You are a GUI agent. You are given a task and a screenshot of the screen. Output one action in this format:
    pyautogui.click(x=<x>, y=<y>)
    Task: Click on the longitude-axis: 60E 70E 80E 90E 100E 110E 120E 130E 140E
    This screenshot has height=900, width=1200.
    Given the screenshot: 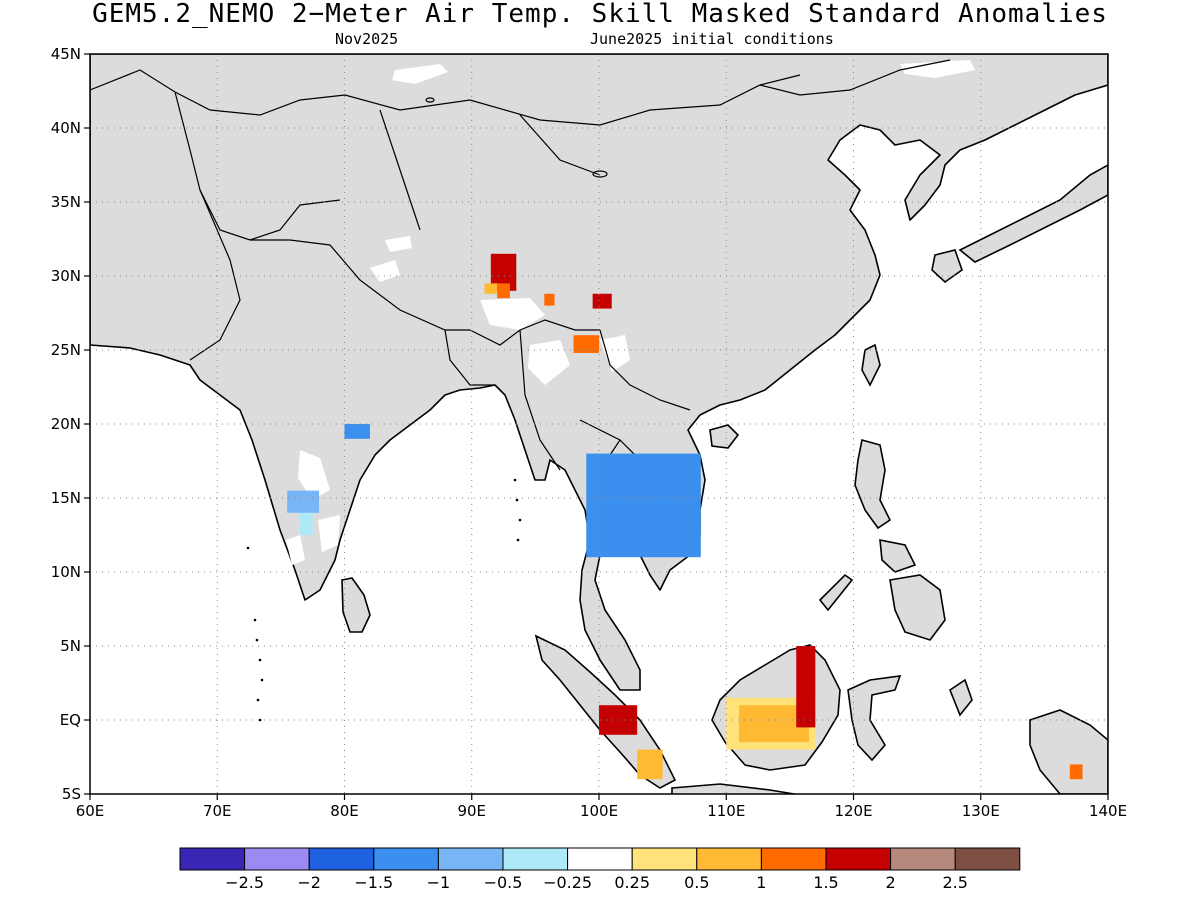 What is the action you would take?
    pyautogui.click(x=601, y=807)
    